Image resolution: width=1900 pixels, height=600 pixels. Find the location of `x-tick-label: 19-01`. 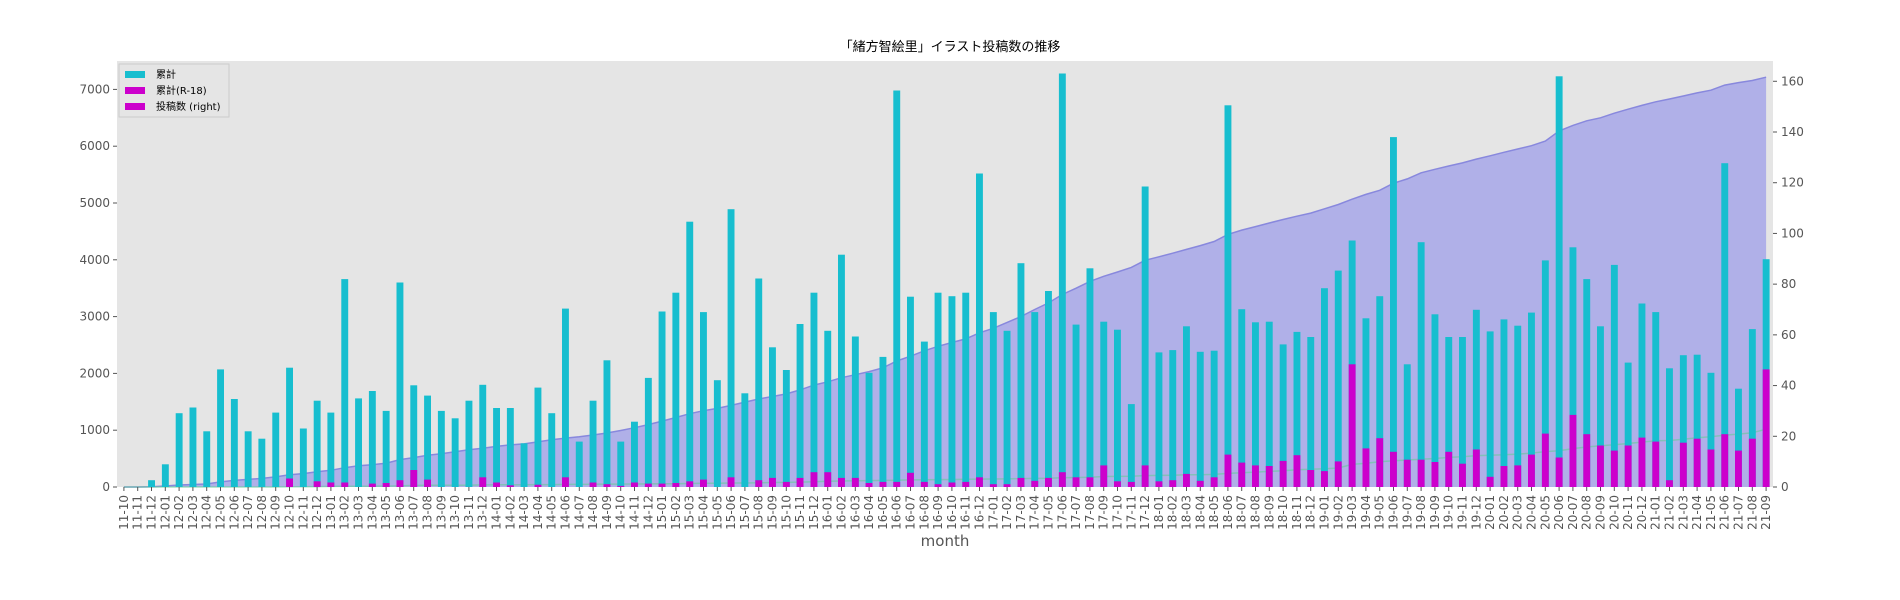

x-tick-label: 19-01 is located at coordinates (1325, 512).